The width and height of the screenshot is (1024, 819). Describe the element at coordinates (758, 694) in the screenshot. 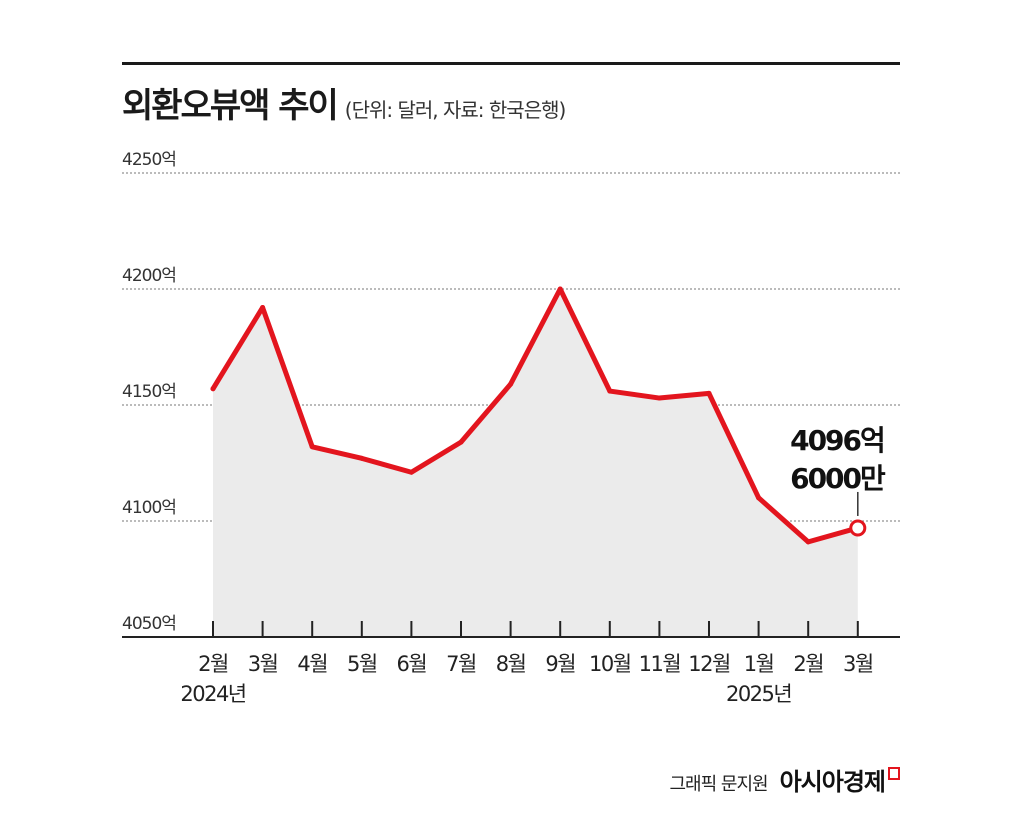

I see `year-label: 2025년` at that location.